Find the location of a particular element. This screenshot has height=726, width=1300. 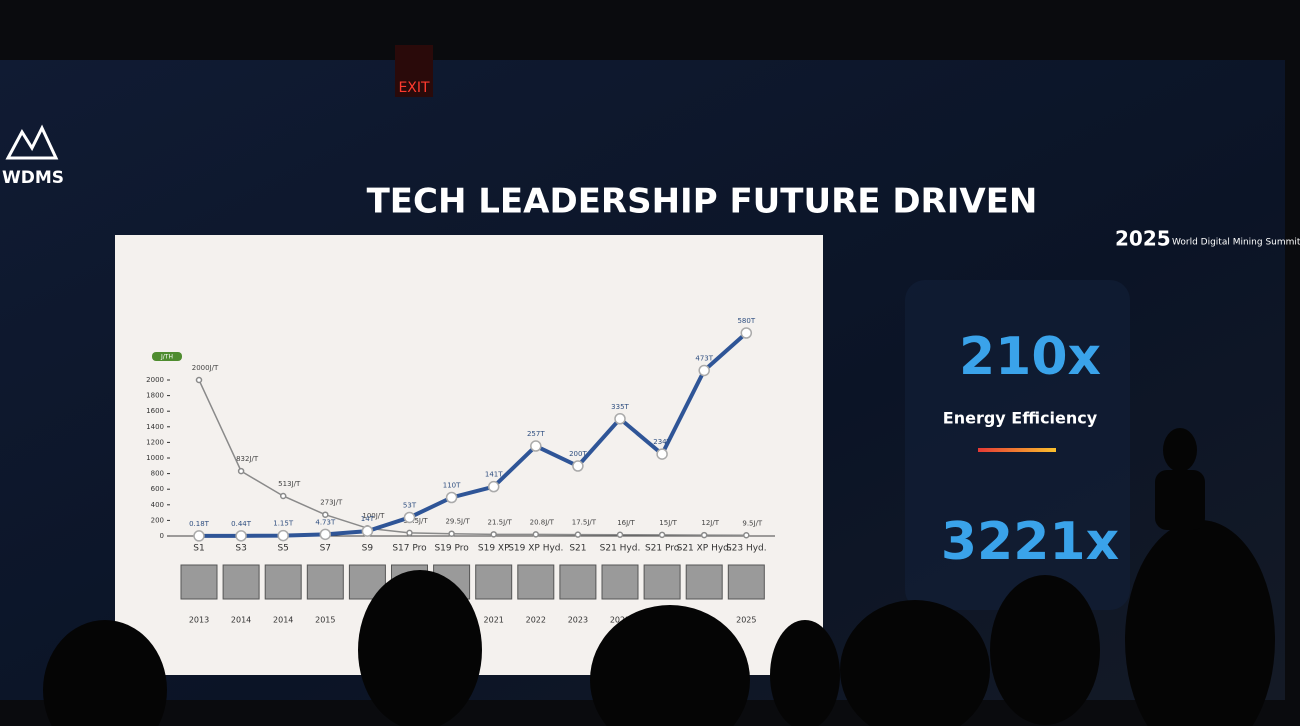

data-label: 53T is located at coordinates (410, 505).